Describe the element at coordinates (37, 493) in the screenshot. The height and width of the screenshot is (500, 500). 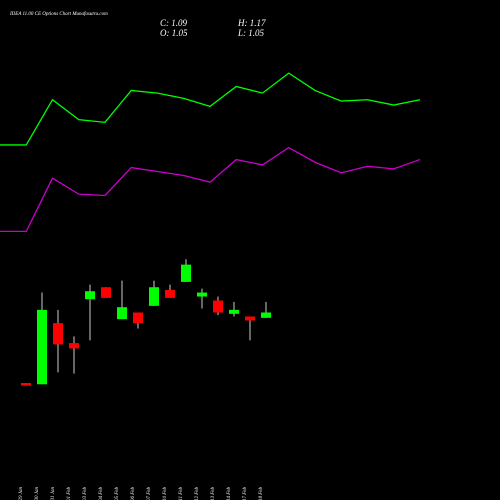
I see `x-tick-label: 30 Jan` at that location.